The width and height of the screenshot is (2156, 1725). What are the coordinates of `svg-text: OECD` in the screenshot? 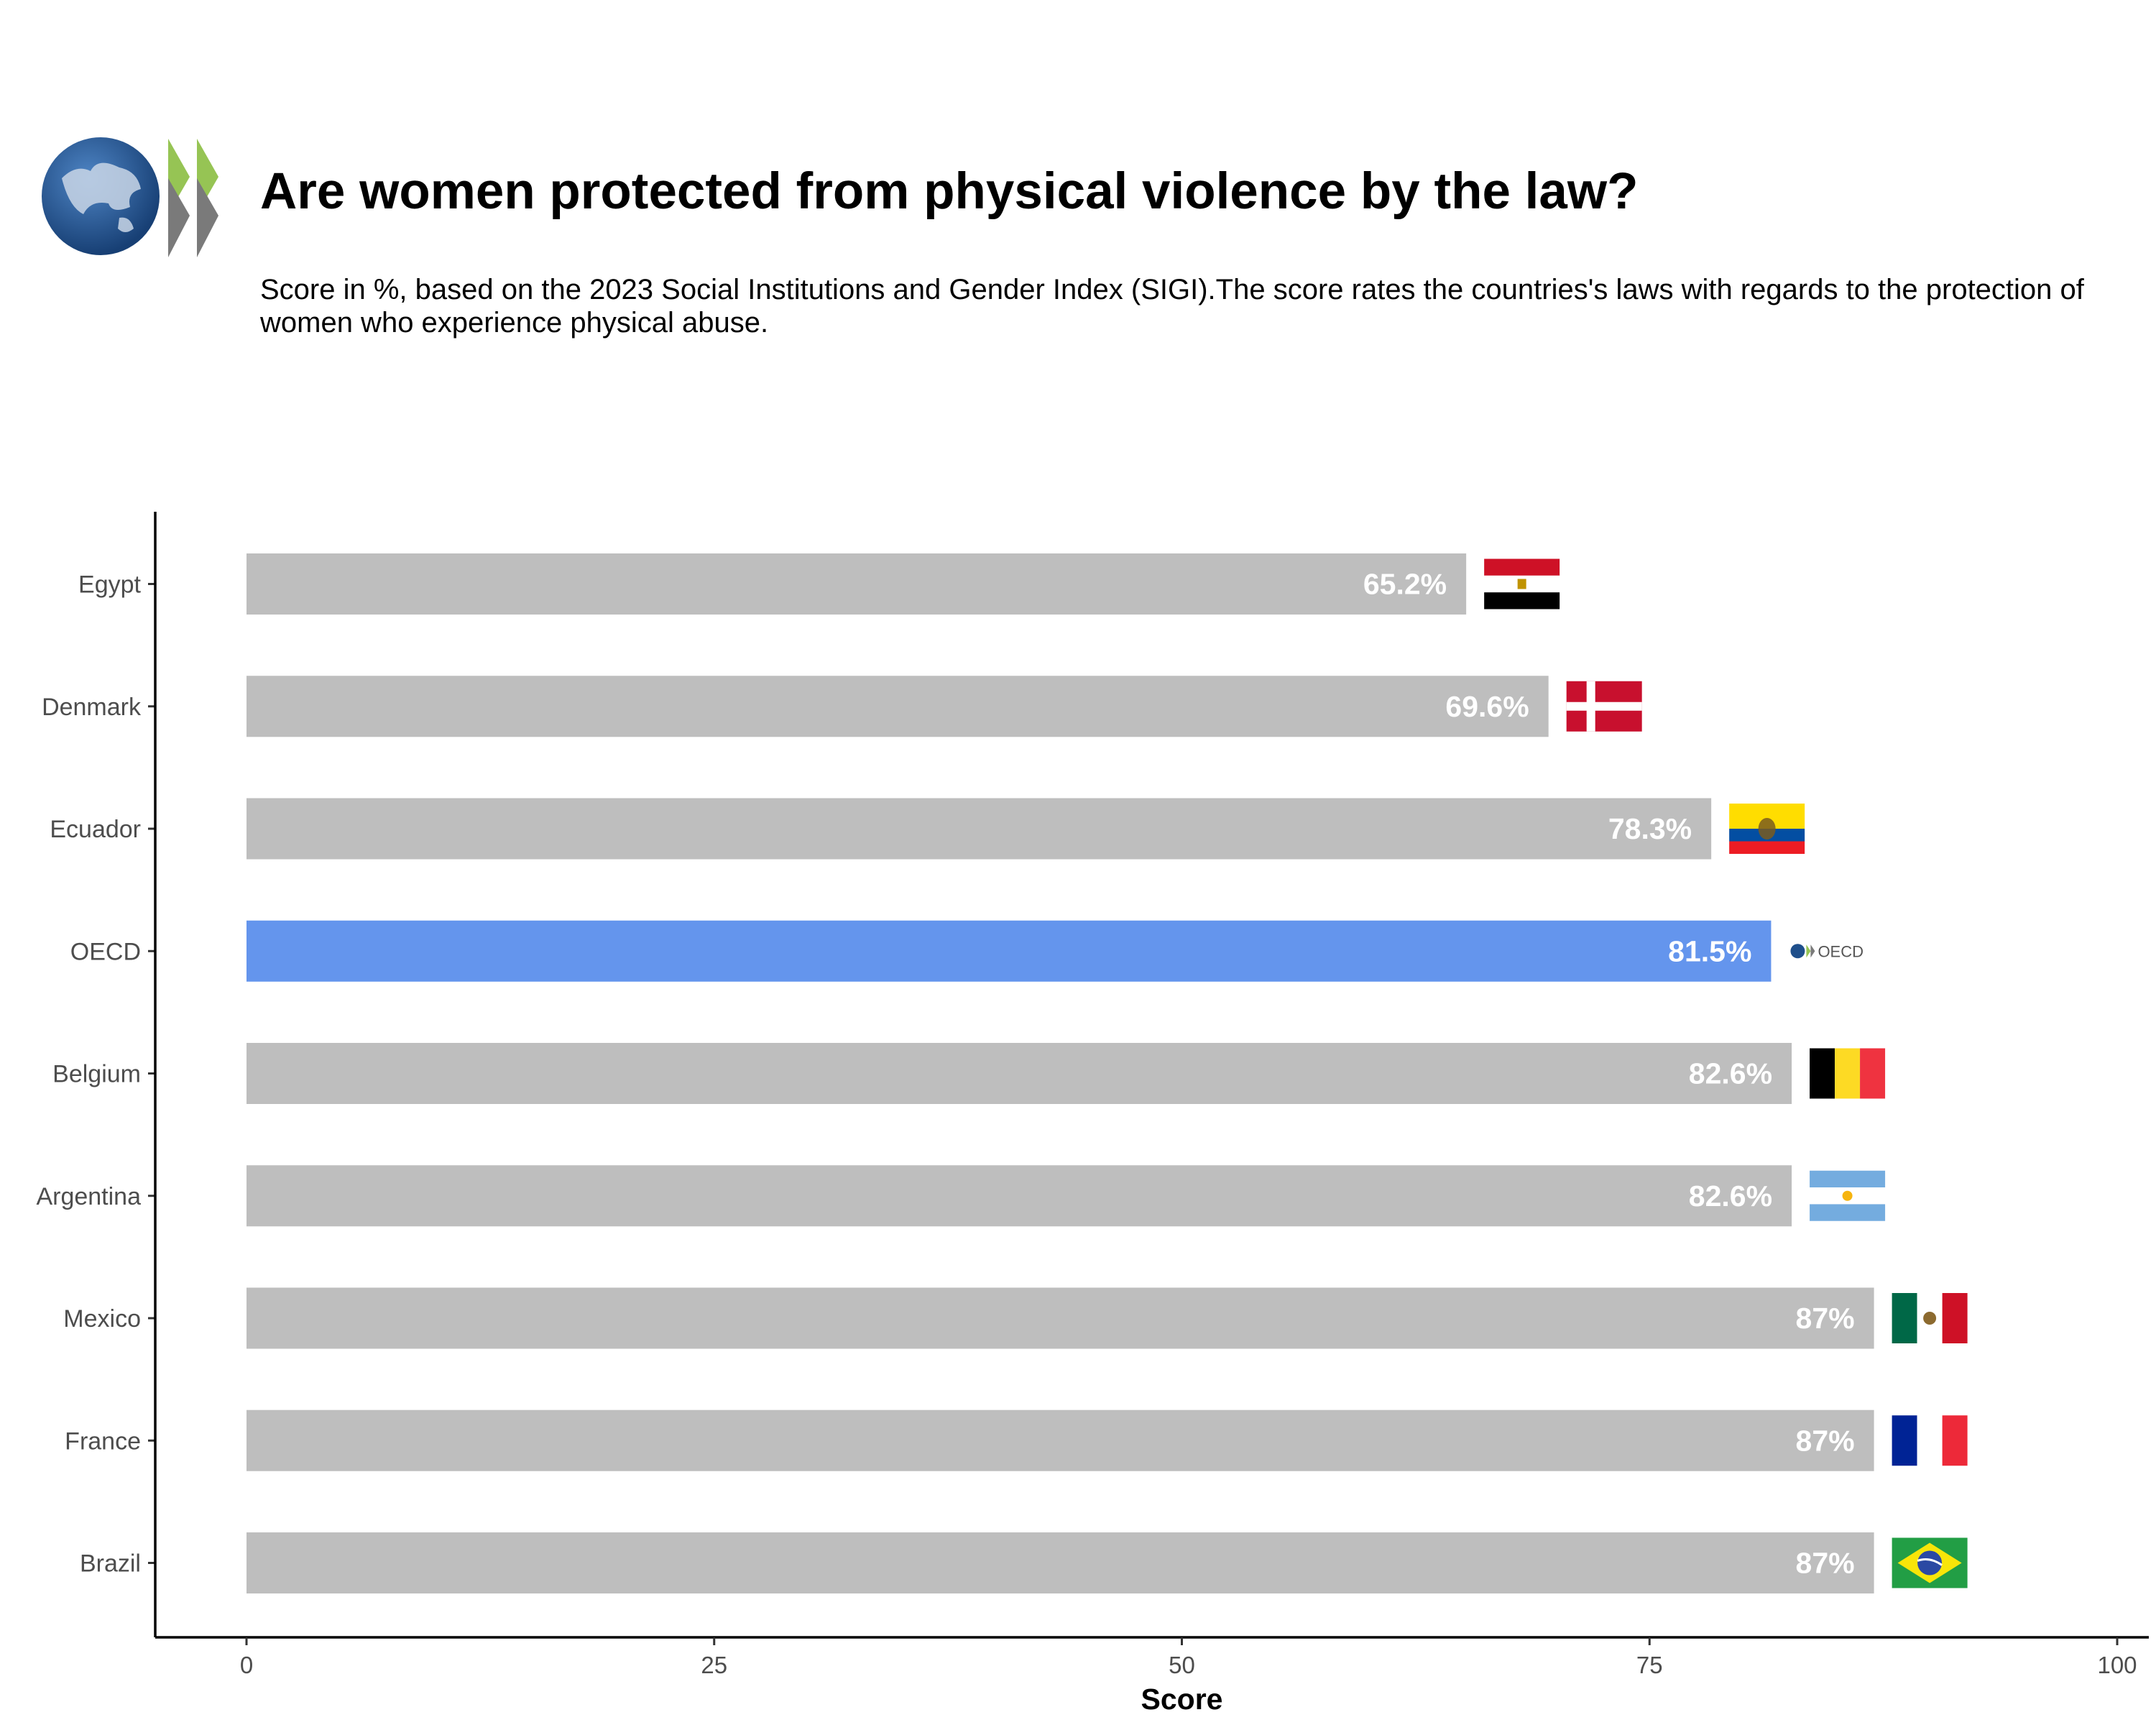 It's located at (1841, 951).